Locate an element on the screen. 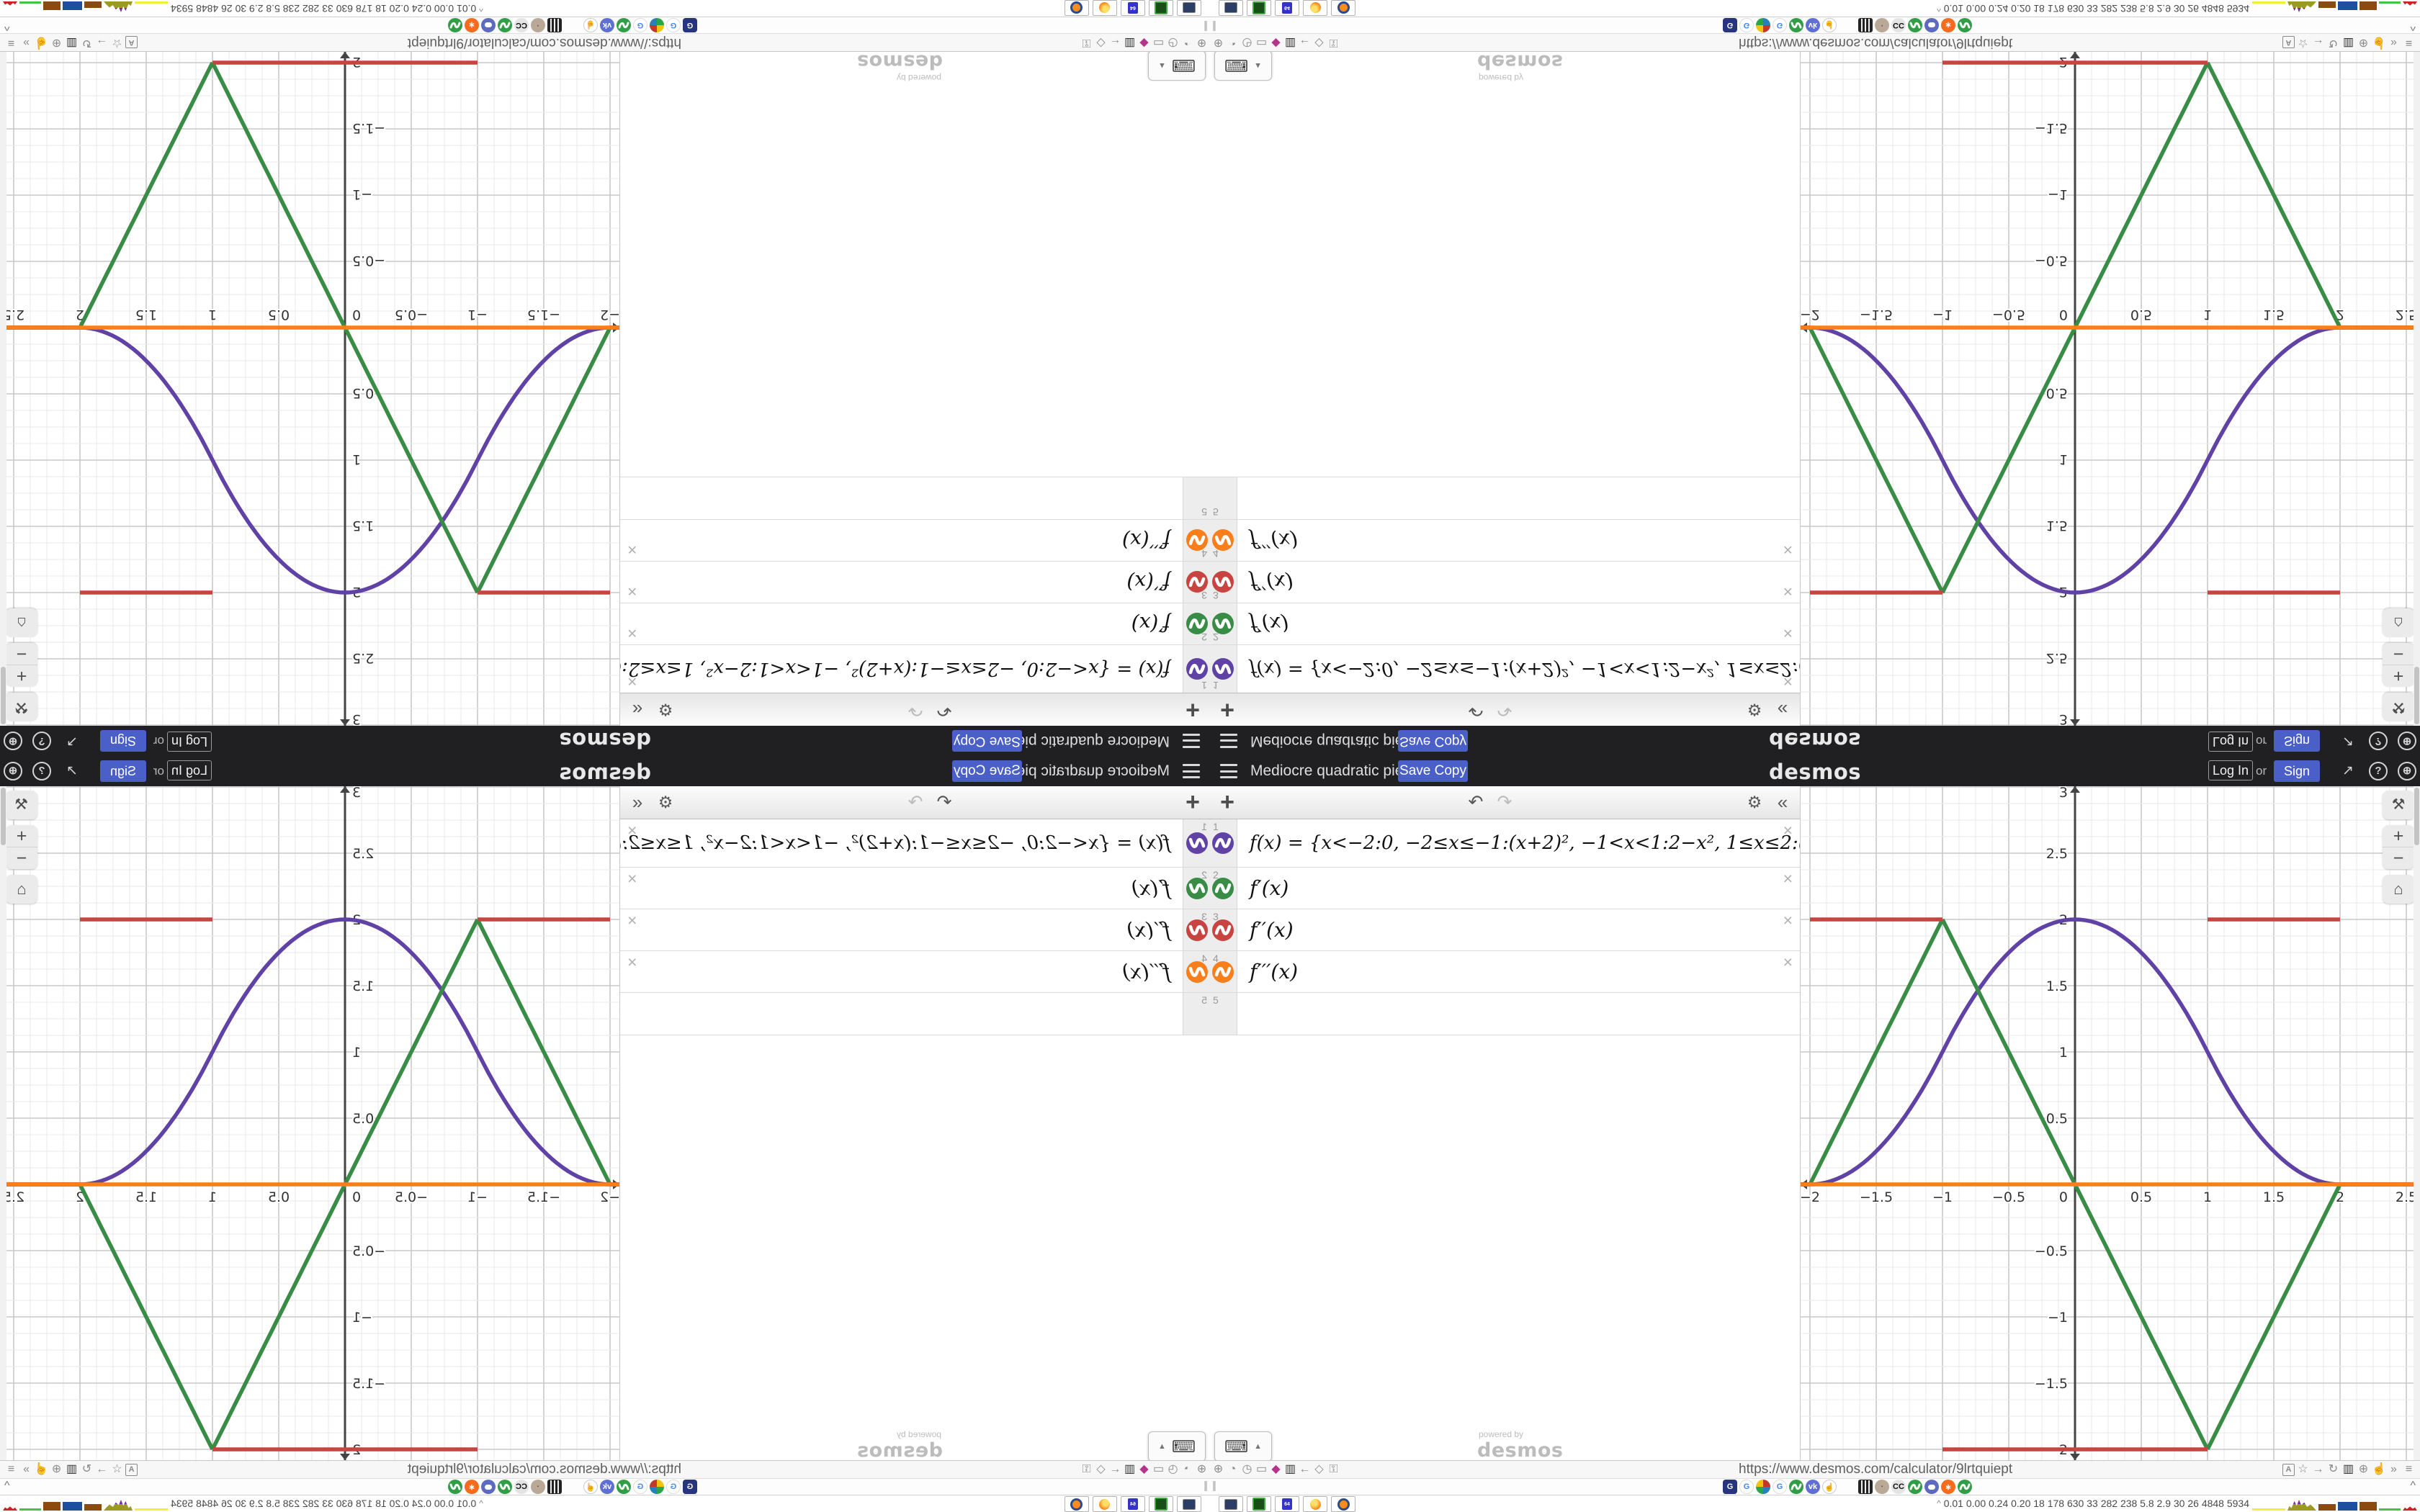 This screenshot has width=2420, height=1512. favicon-raccoon: ∙ is located at coordinates (1882, 1487).